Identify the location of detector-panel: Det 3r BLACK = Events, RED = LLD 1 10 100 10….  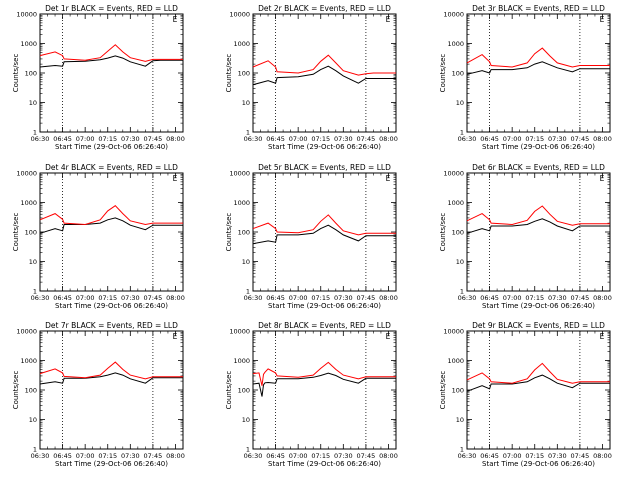
(525, 77).